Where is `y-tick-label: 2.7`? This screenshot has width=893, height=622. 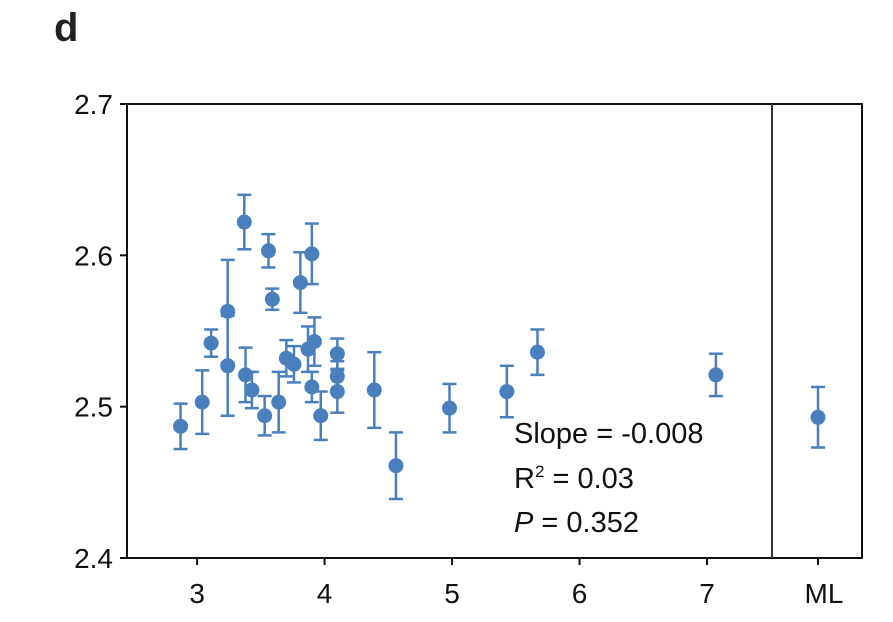 y-tick-label: 2.7 is located at coordinates (93, 104).